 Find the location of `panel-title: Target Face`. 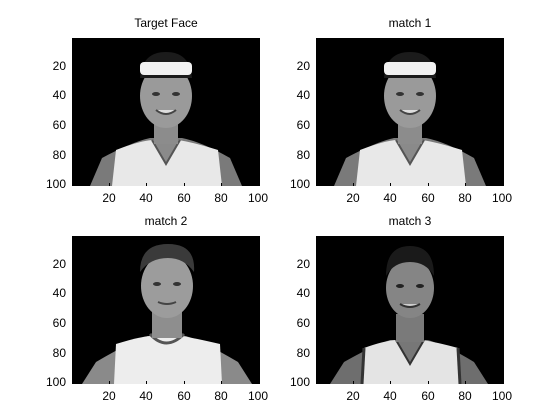

panel-title: Target Face is located at coordinates (166, 23).